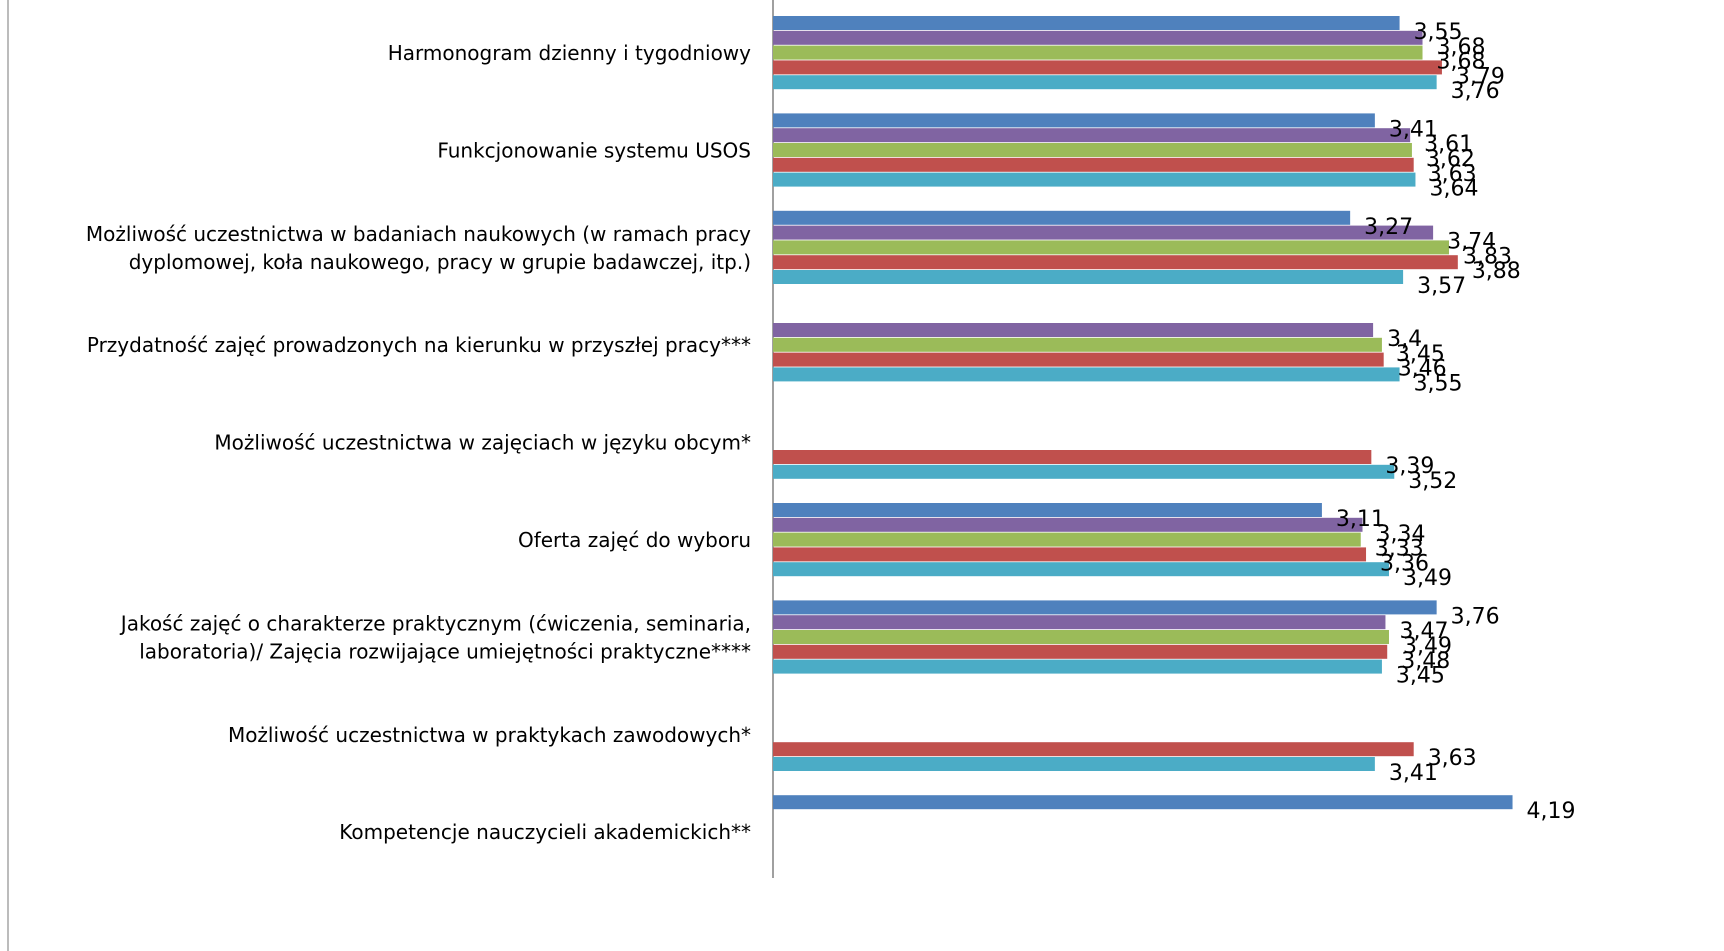 This screenshot has height=951, width=1724. What do you see at coordinates (594, 150) in the screenshot?
I see `category-label: Funkcjonowanie systemu USOS` at bounding box center [594, 150].